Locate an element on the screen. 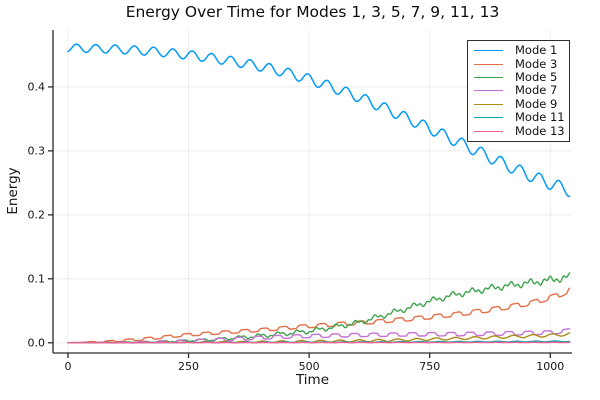 Image resolution: width=600 pixels, height=400 pixels. legend-entry-mode-11: Mode 11 is located at coordinates (520, 117).